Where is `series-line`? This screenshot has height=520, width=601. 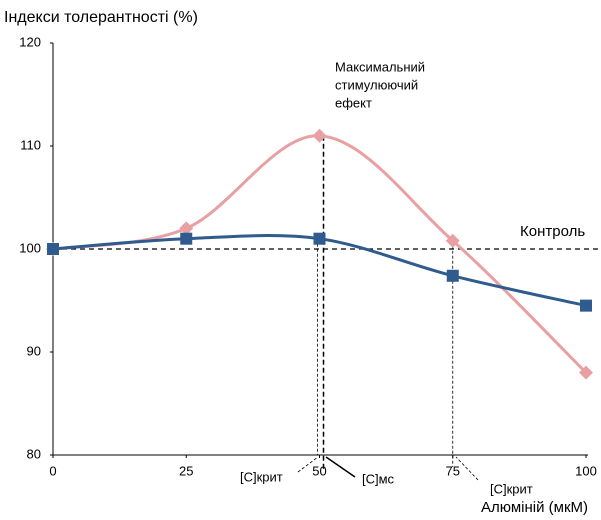 series-line is located at coordinates (319, 271).